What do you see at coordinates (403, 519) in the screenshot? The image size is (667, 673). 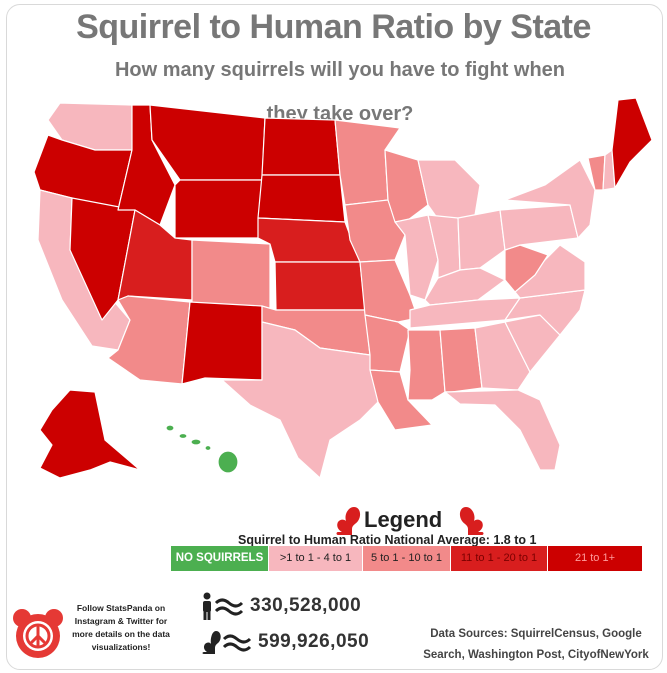 I see `legend-title-label: Legend` at bounding box center [403, 519].